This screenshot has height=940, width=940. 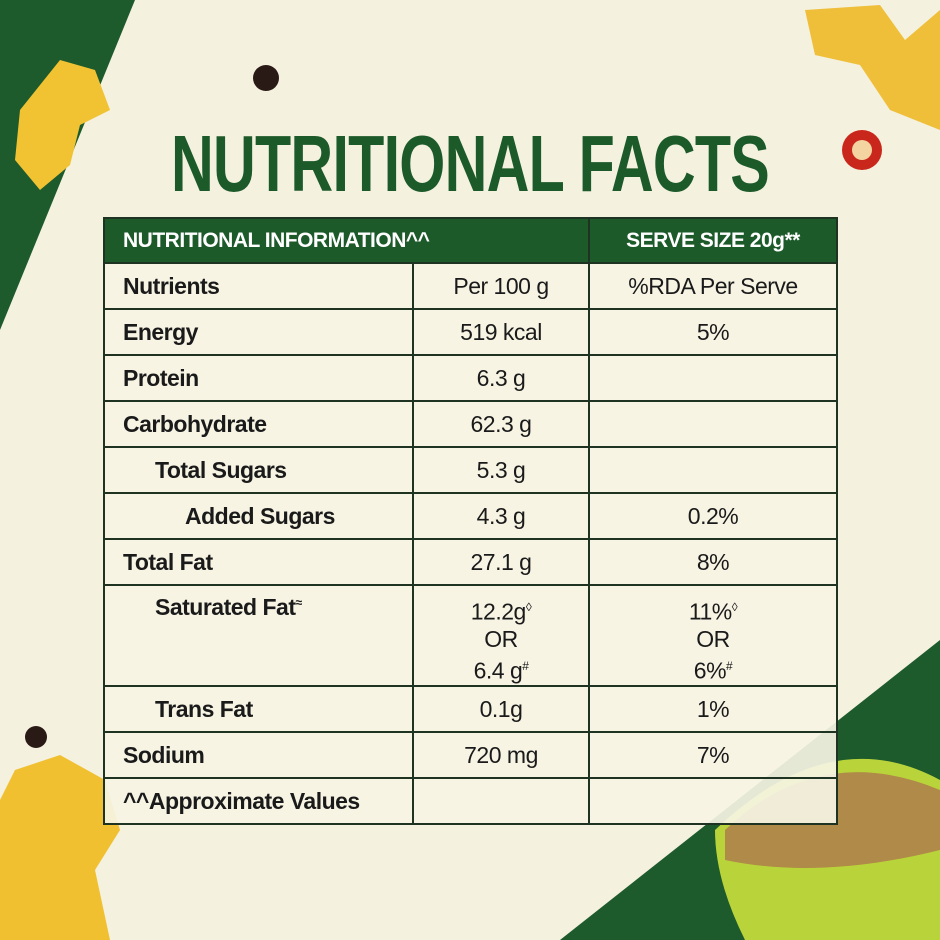 I want to click on line: 6%#, so click(x=713, y=669).